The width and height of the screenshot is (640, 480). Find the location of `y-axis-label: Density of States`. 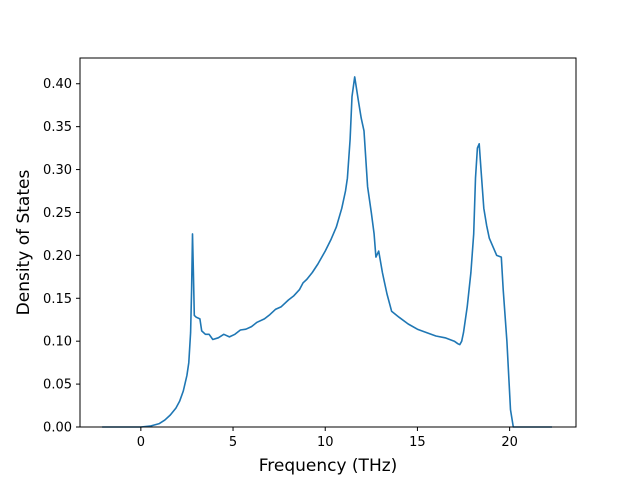

y-axis-label: Density of States is located at coordinates (24, 243).